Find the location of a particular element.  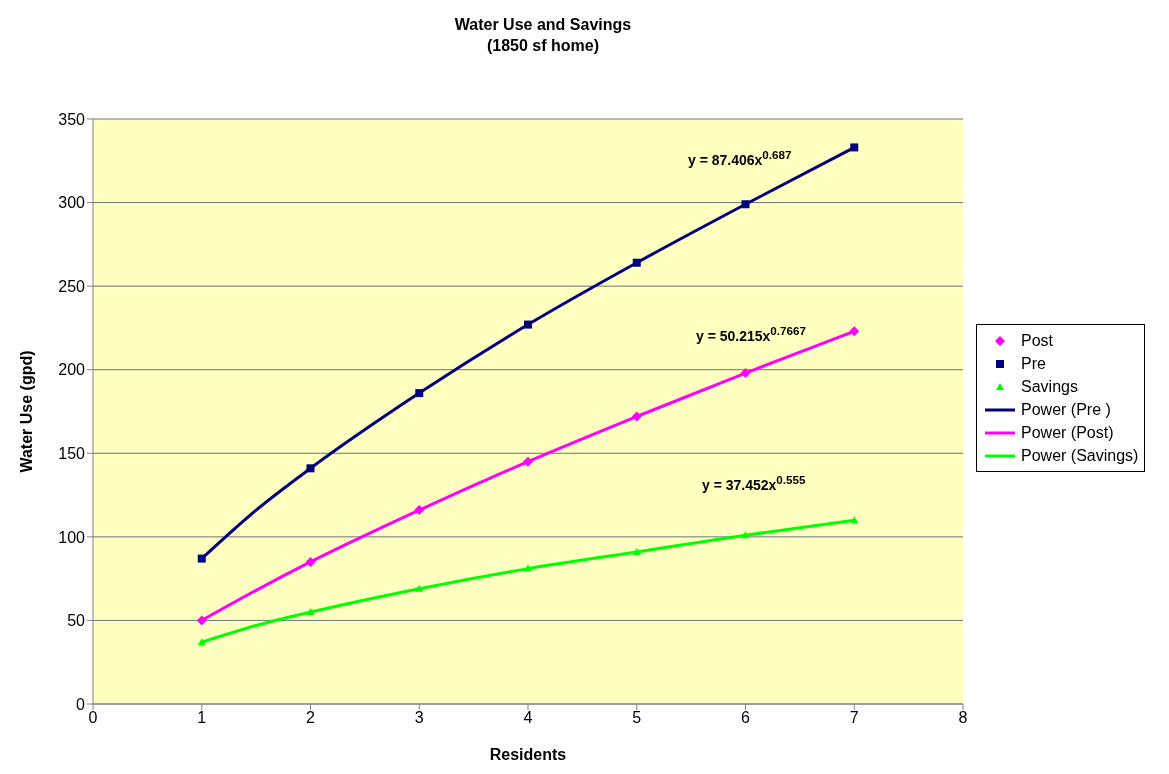

chart-title: Water Use and Savings is located at coordinates (543, 25).